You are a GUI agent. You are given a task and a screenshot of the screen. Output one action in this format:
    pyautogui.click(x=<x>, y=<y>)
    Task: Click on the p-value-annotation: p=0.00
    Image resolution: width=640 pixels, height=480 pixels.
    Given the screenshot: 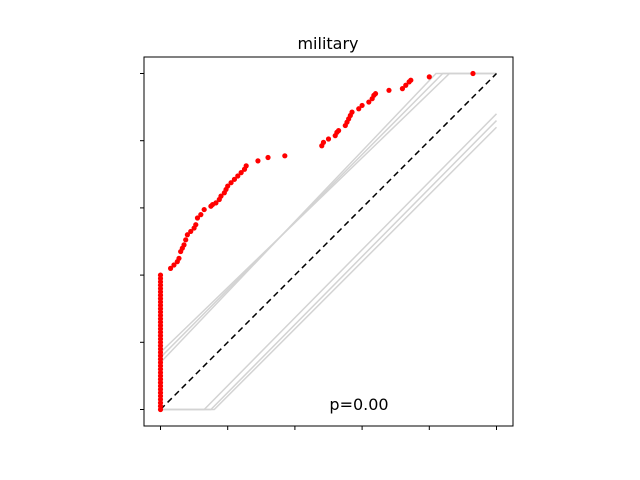 What is the action you would take?
    pyautogui.click(x=358, y=404)
    